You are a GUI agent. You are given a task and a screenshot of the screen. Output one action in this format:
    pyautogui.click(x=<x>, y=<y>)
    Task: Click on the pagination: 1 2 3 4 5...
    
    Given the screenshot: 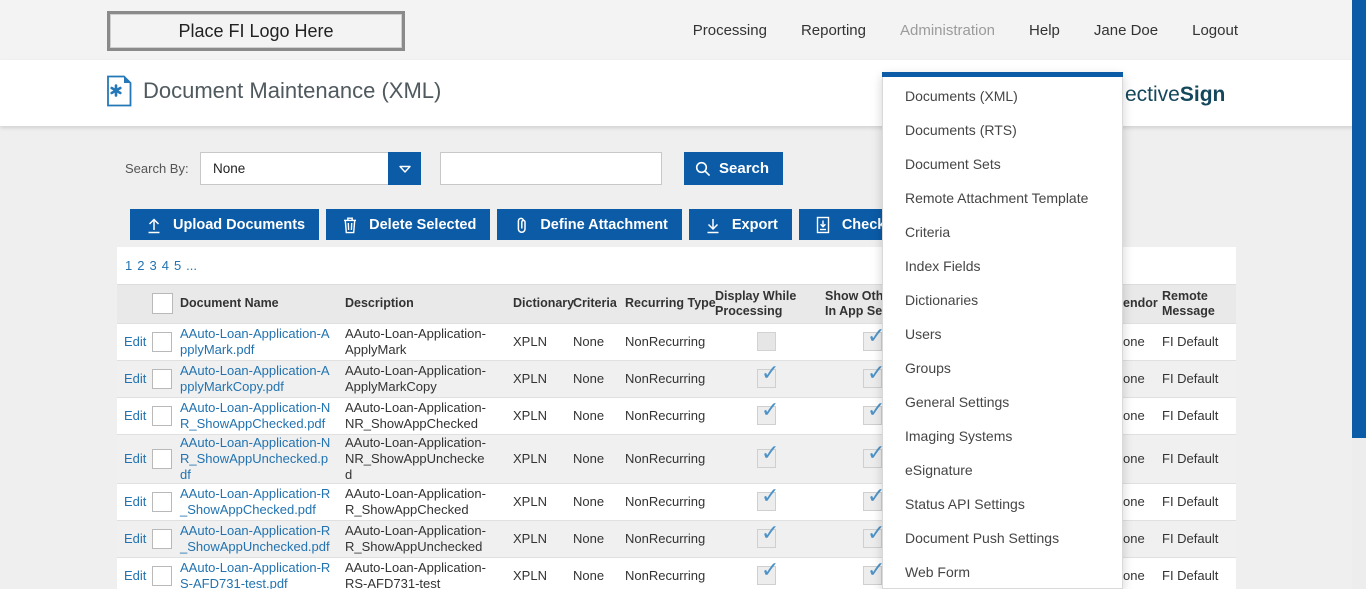 What is the action you would take?
    pyautogui.click(x=676, y=266)
    